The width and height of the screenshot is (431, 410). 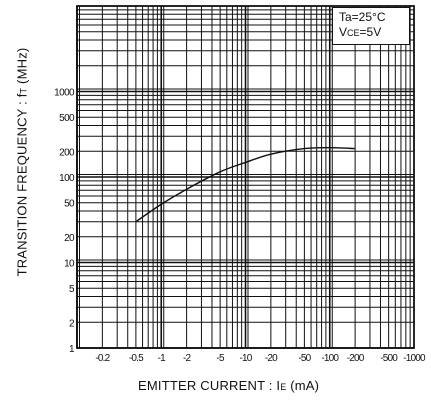 I want to click on condition-temperature: Ta=25°C, so click(x=362, y=17).